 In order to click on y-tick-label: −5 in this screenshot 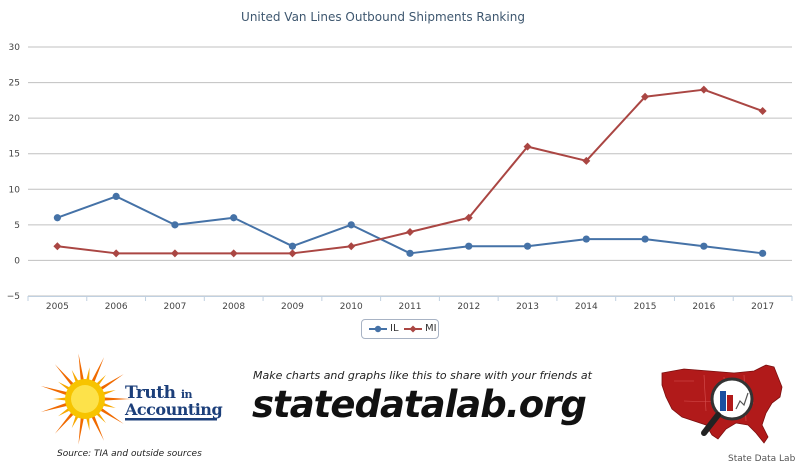, I will do `click(13, 297)`.